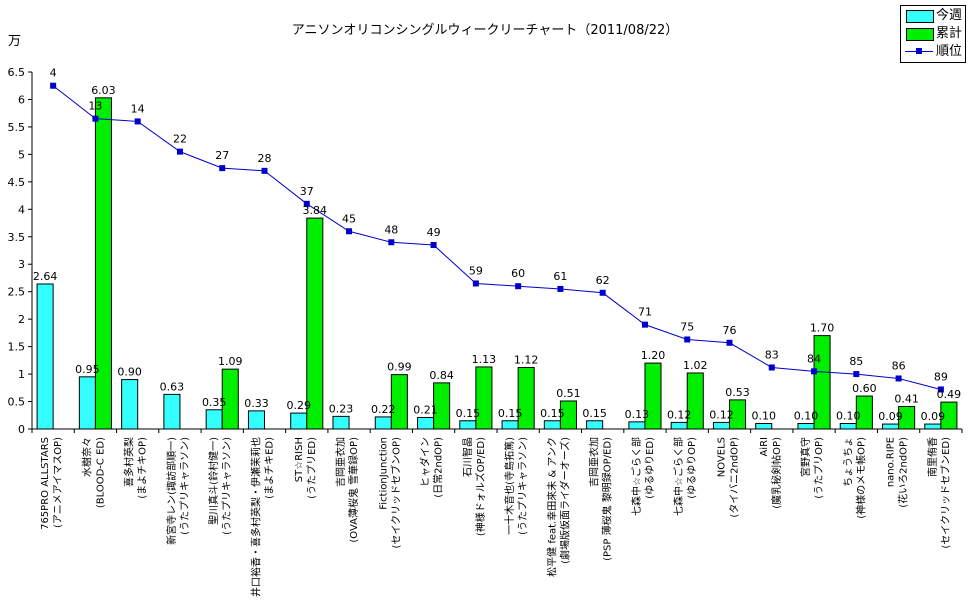 The height and width of the screenshot is (607, 970). What do you see at coordinates (891, 462) in the screenshot?
I see `x-tick-label: nano.RIPE` at bounding box center [891, 462].